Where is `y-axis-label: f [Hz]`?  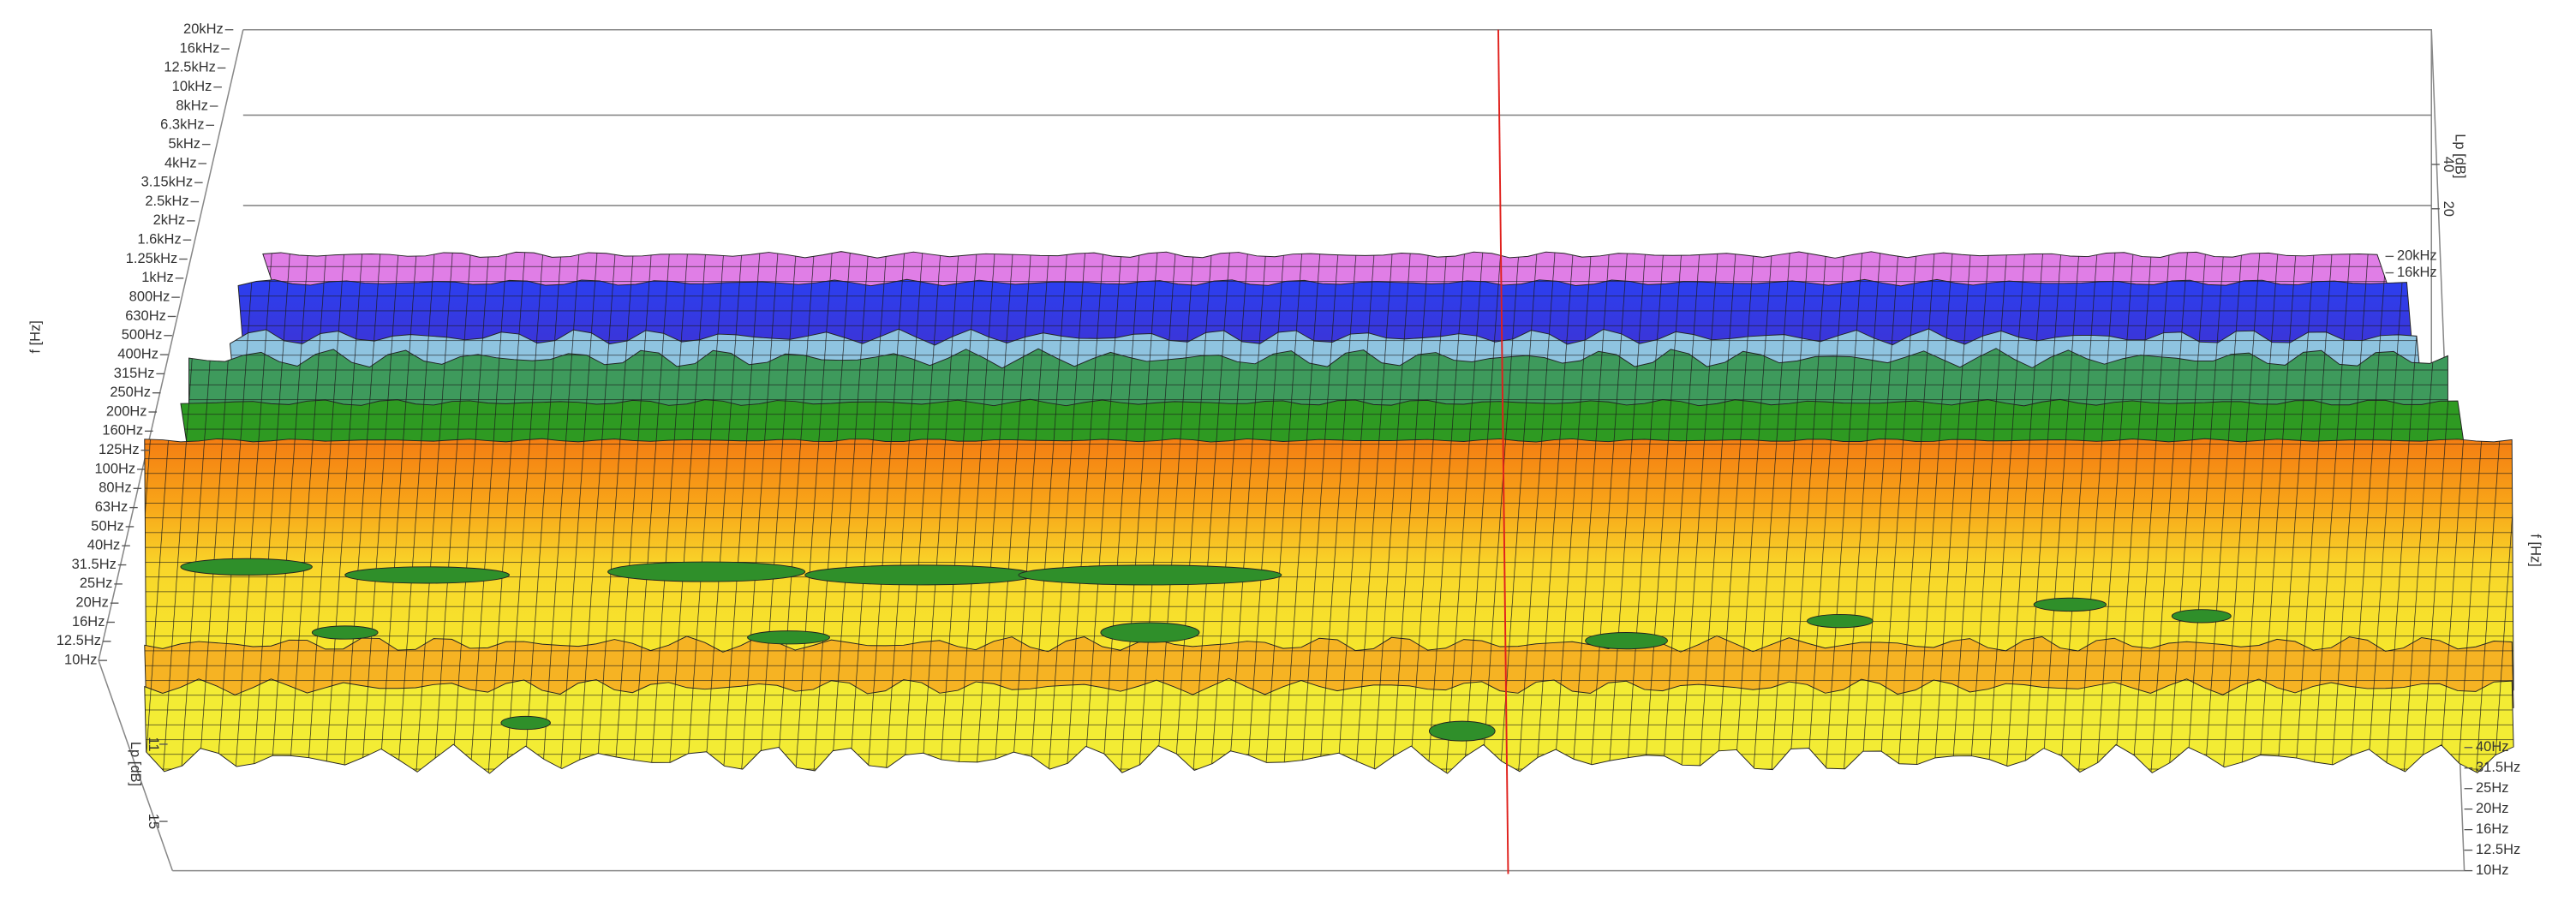
y-axis-label: f [Hz] is located at coordinates (36, 336).